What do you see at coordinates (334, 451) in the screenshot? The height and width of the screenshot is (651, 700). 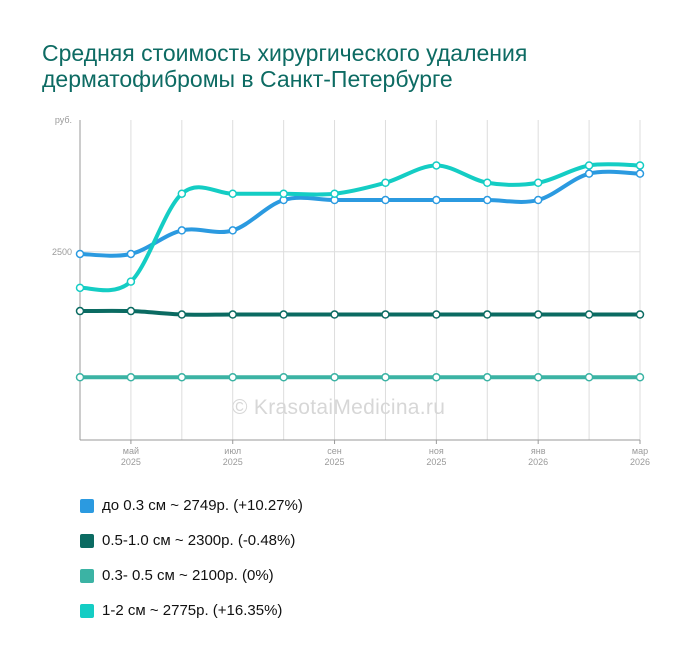 I see `x-tick-month: сен` at bounding box center [334, 451].